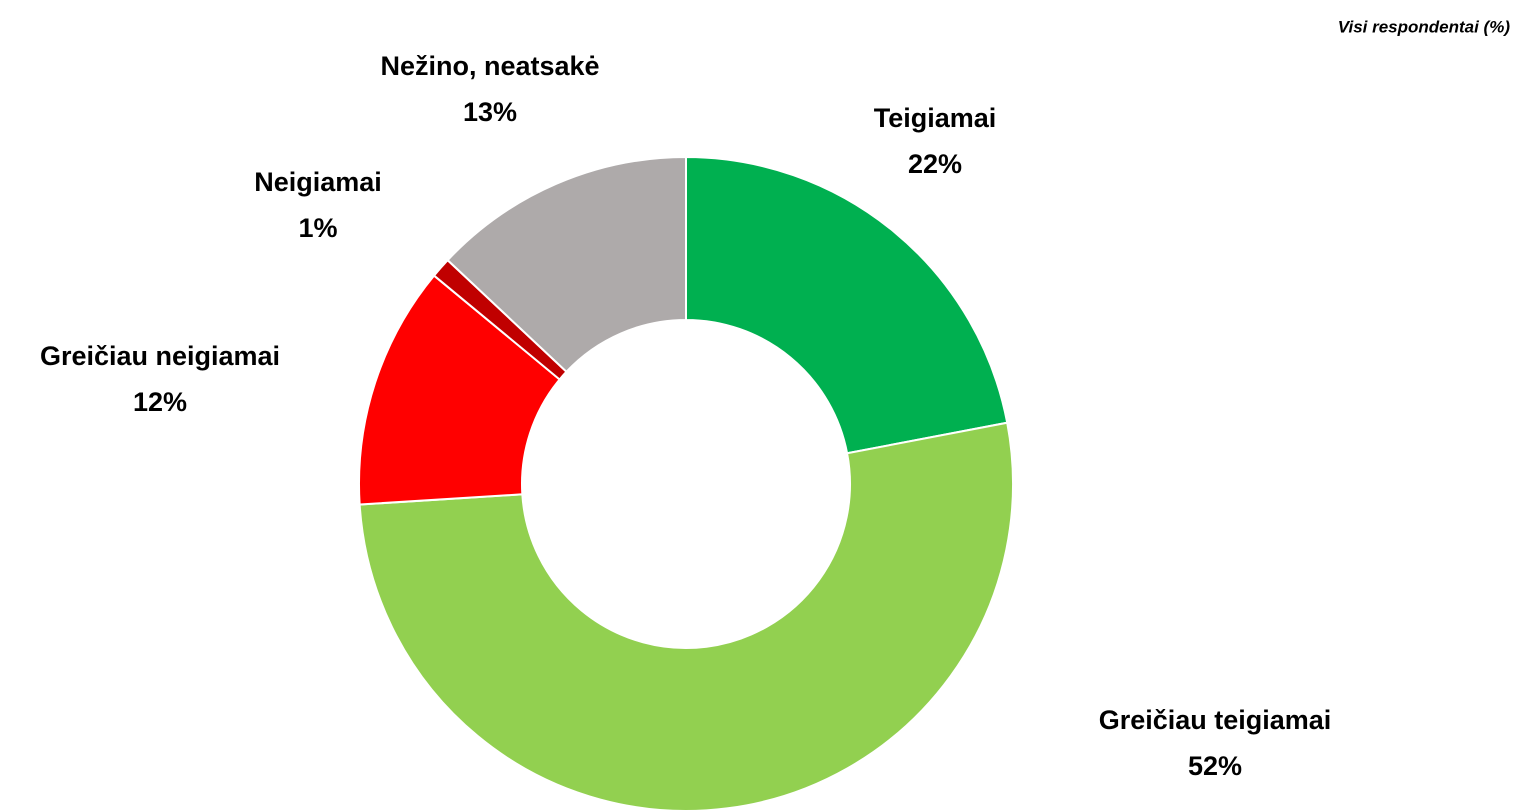 The height and width of the screenshot is (812, 1520). Describe the element at coordinates (490, 112) in the screenshot. I see `segment-value-label: 13%` at that location.